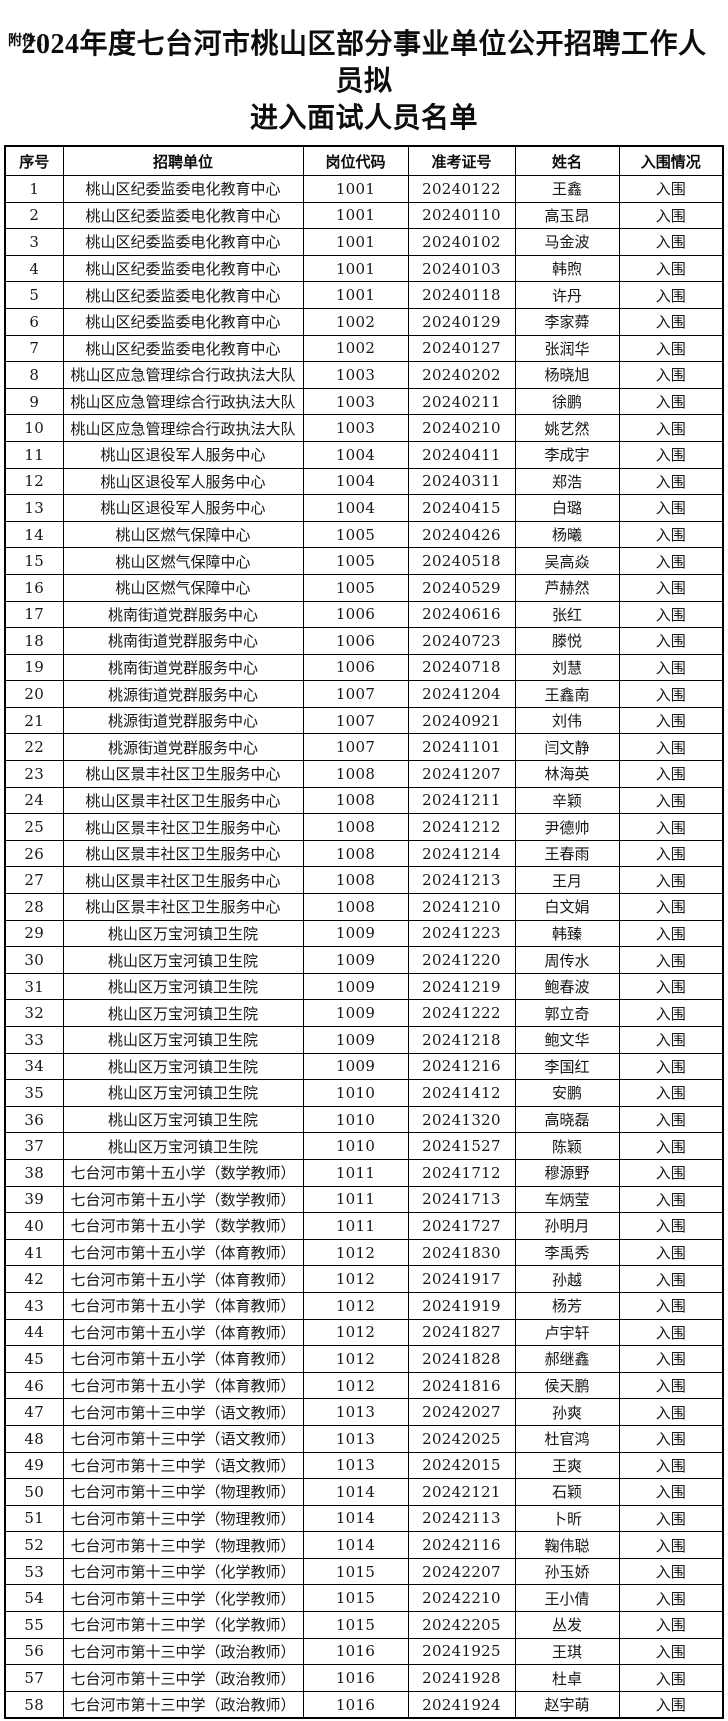  I want to click on cell-exam-number: 20240411, so click(461, 454).